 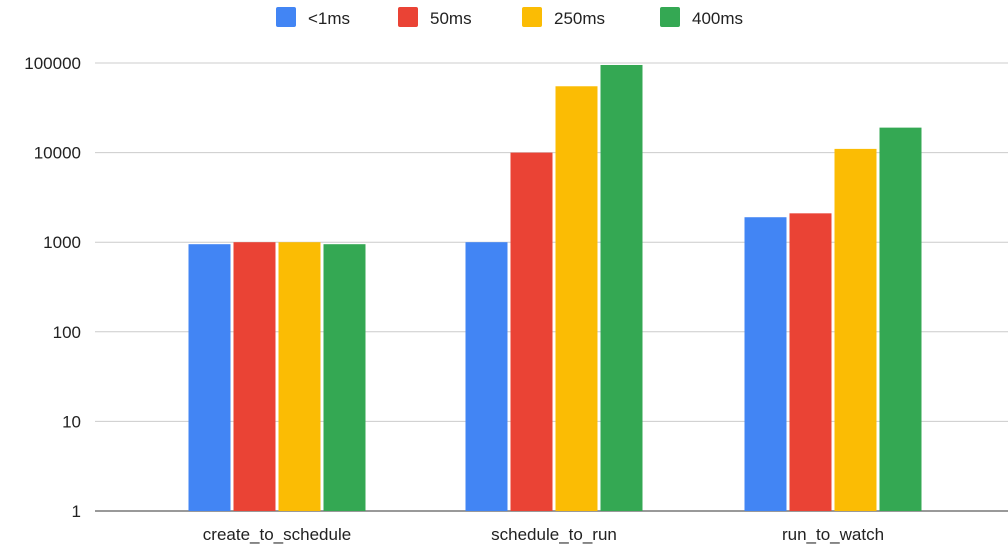 What do you see at coordinates (554, 534) in the screenshot?
I see `x-category-label: schedule_to_run` at bounding box center [554, 534].